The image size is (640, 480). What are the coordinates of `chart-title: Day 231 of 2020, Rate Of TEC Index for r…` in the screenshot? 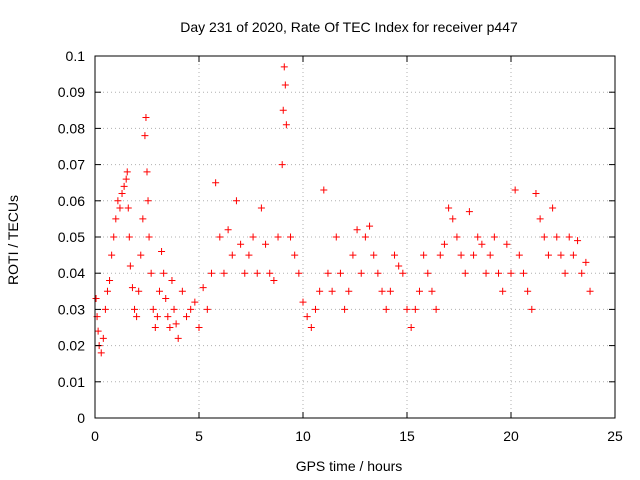 It's located at (349, 27).